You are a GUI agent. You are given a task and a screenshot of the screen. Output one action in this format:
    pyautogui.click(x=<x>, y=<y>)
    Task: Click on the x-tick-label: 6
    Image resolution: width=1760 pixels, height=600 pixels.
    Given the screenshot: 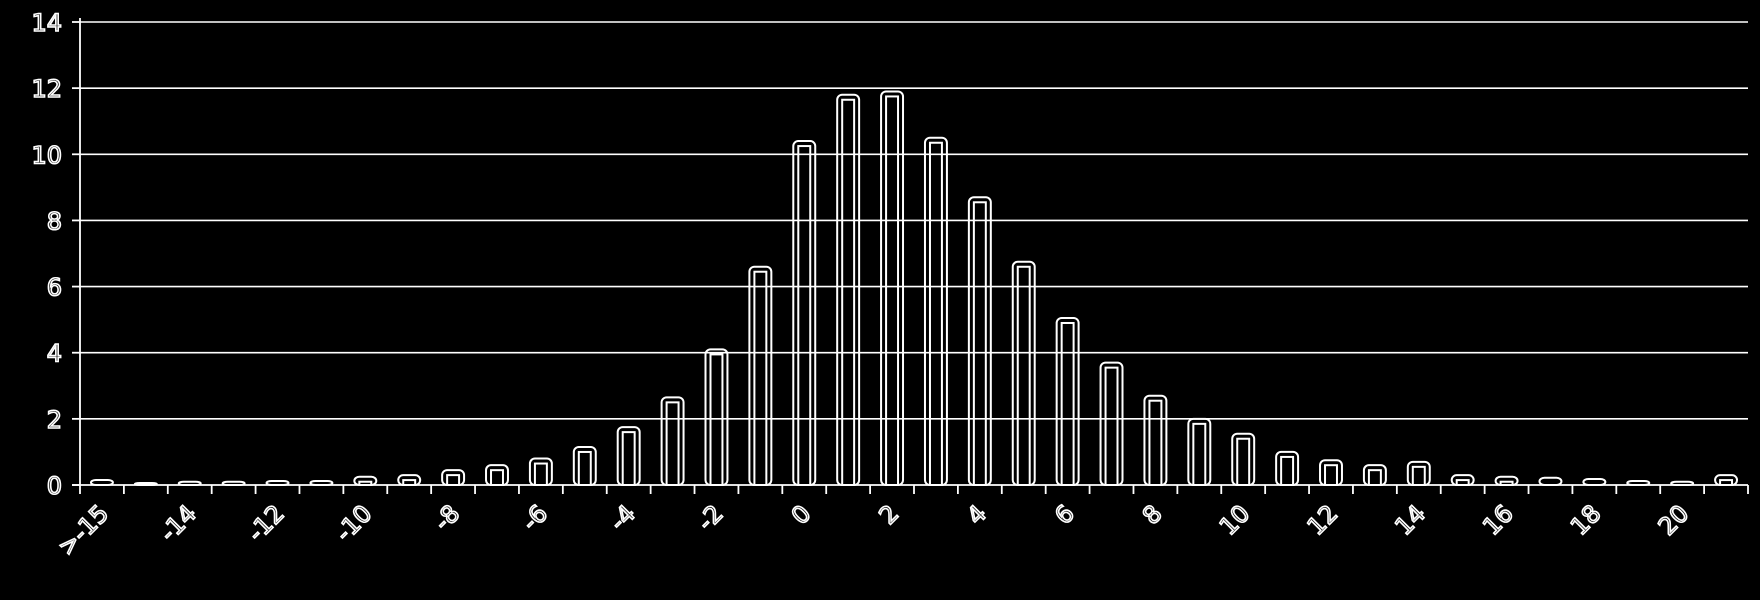 What is the action you would take?
    pyautogui.click(x=1064, y=514)
    